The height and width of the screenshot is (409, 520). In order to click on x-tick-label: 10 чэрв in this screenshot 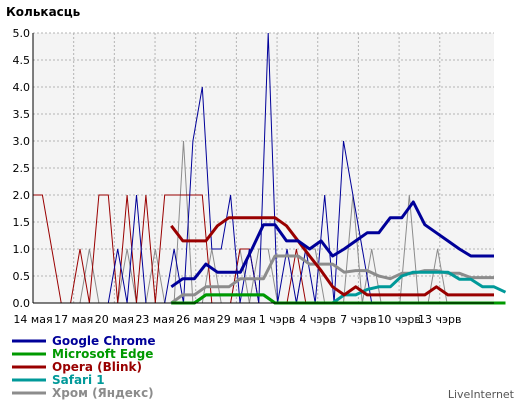, I will do `click(399, 319)`.